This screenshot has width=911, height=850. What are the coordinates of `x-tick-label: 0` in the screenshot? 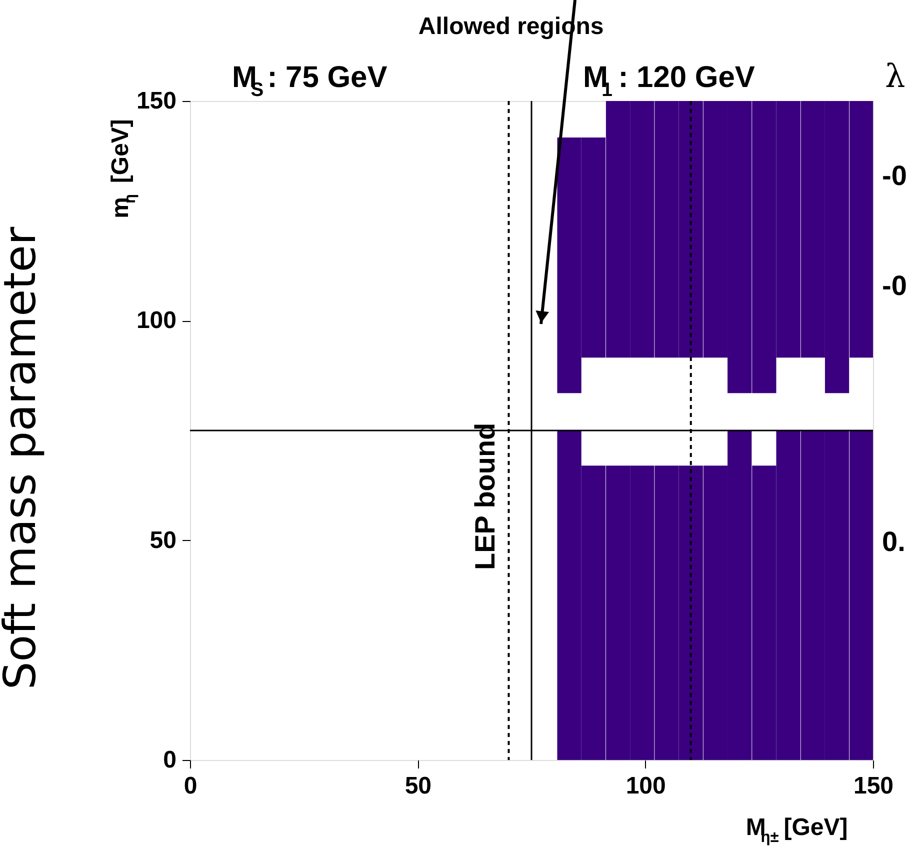 It's located at (191, 786).